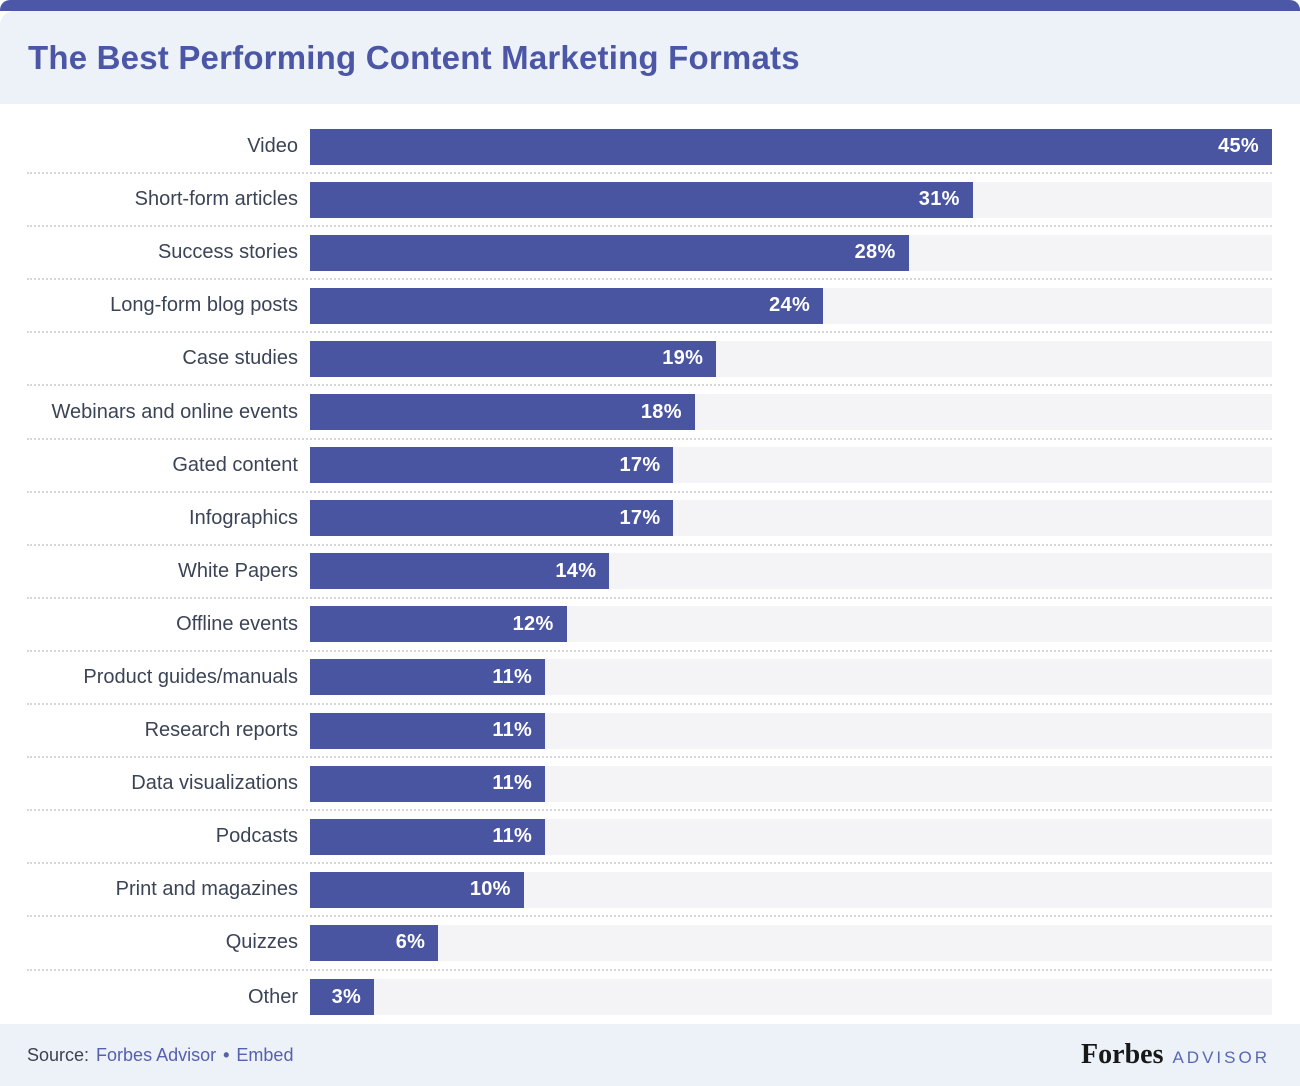 Image resolution: width=1300 pixels, height=1086 pixels. I want to click on category-label: Short-form articles, so click(216, 199).